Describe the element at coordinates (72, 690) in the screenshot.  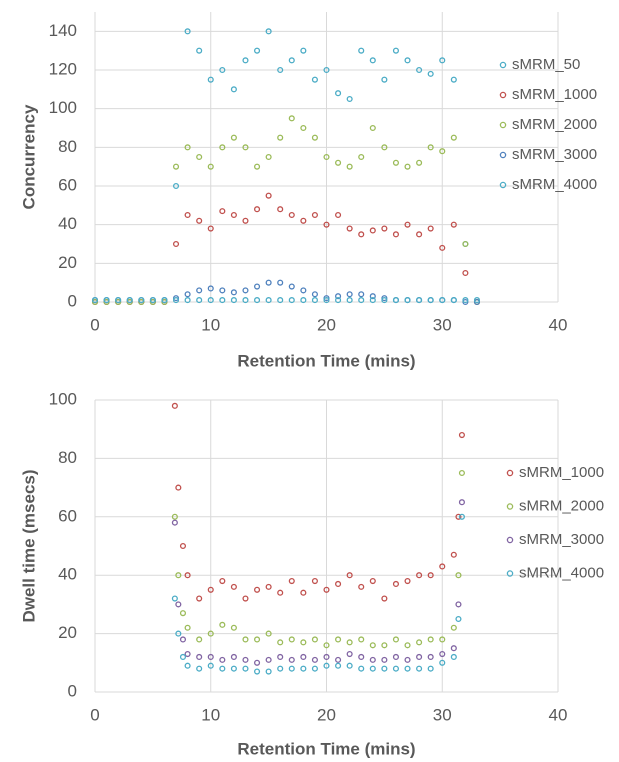
I see `y-tick-label: 0` at that location.